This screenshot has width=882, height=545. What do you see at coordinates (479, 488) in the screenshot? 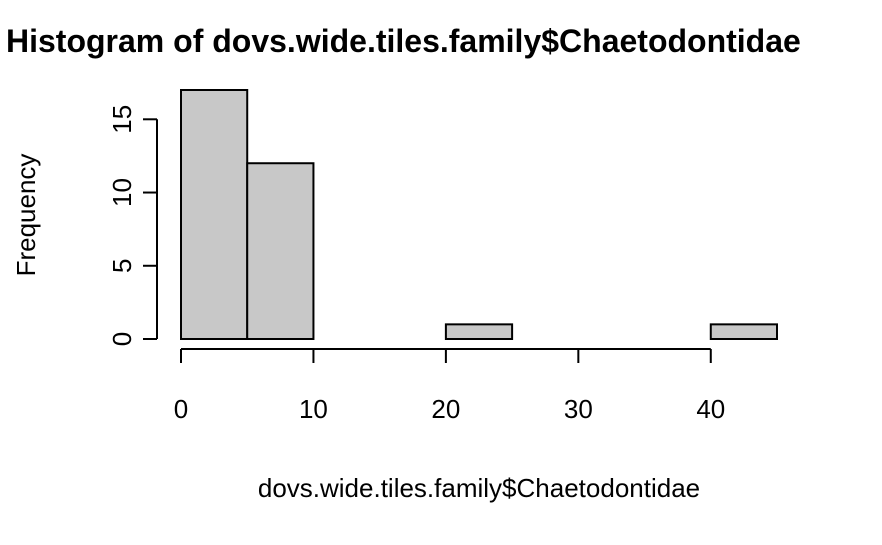
I see `x-axis-label: dovs.wide.tiles.family$Chaetodontidae` at bounding box center [479, 488].